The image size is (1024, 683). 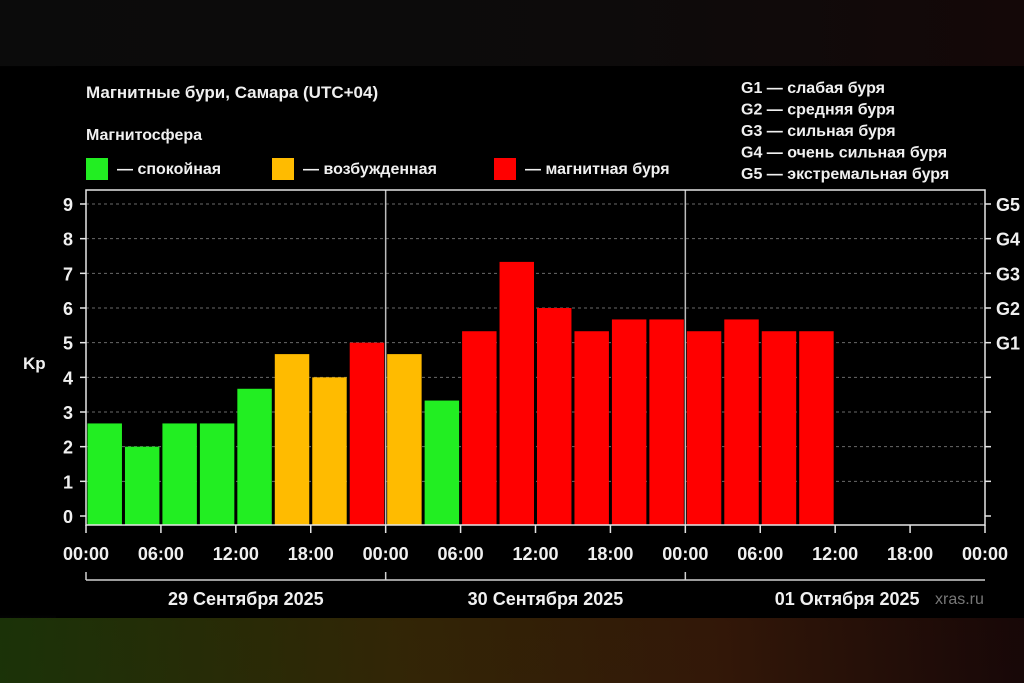 What do you see at coordinates (1008, 344) in the screenshot?
I see `g-scale-label: G1` at bounding box center [1008, 344].